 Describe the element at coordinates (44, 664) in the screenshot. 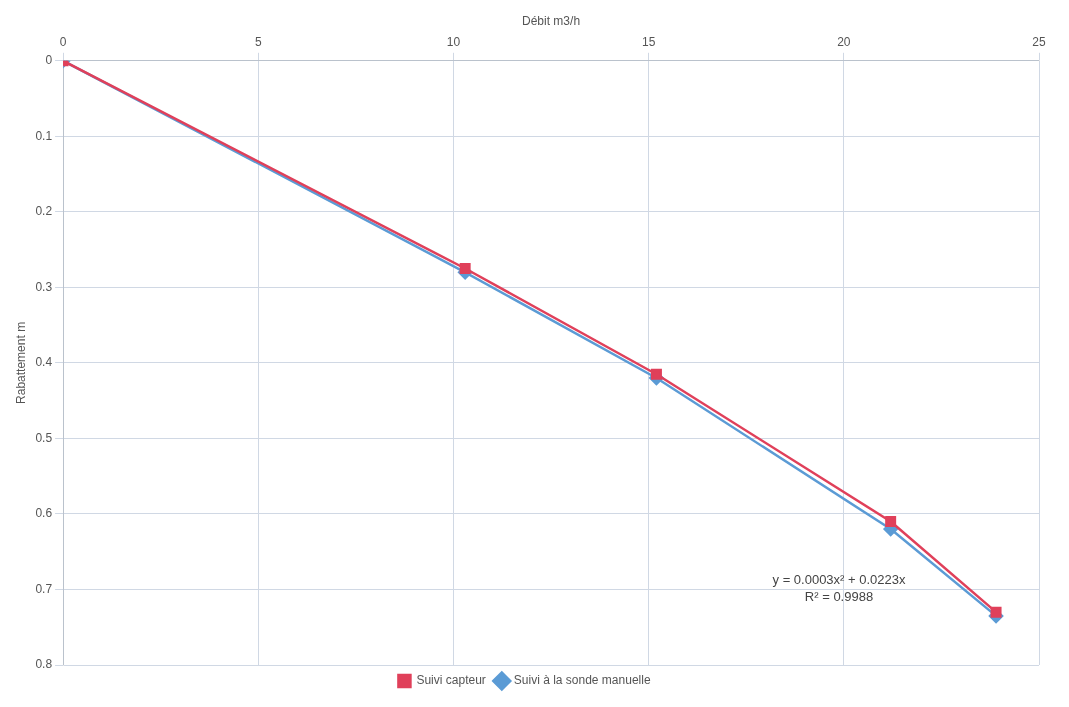

I see `y-tick-label: 0.8` at that location.